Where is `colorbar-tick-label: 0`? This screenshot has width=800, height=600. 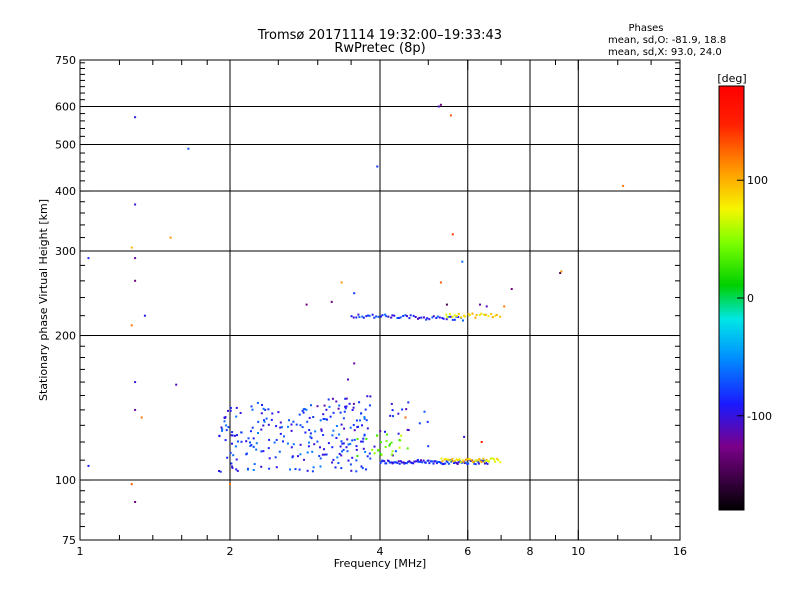
colorbar-tick-label: 0 is located at coordinates (750, 298).